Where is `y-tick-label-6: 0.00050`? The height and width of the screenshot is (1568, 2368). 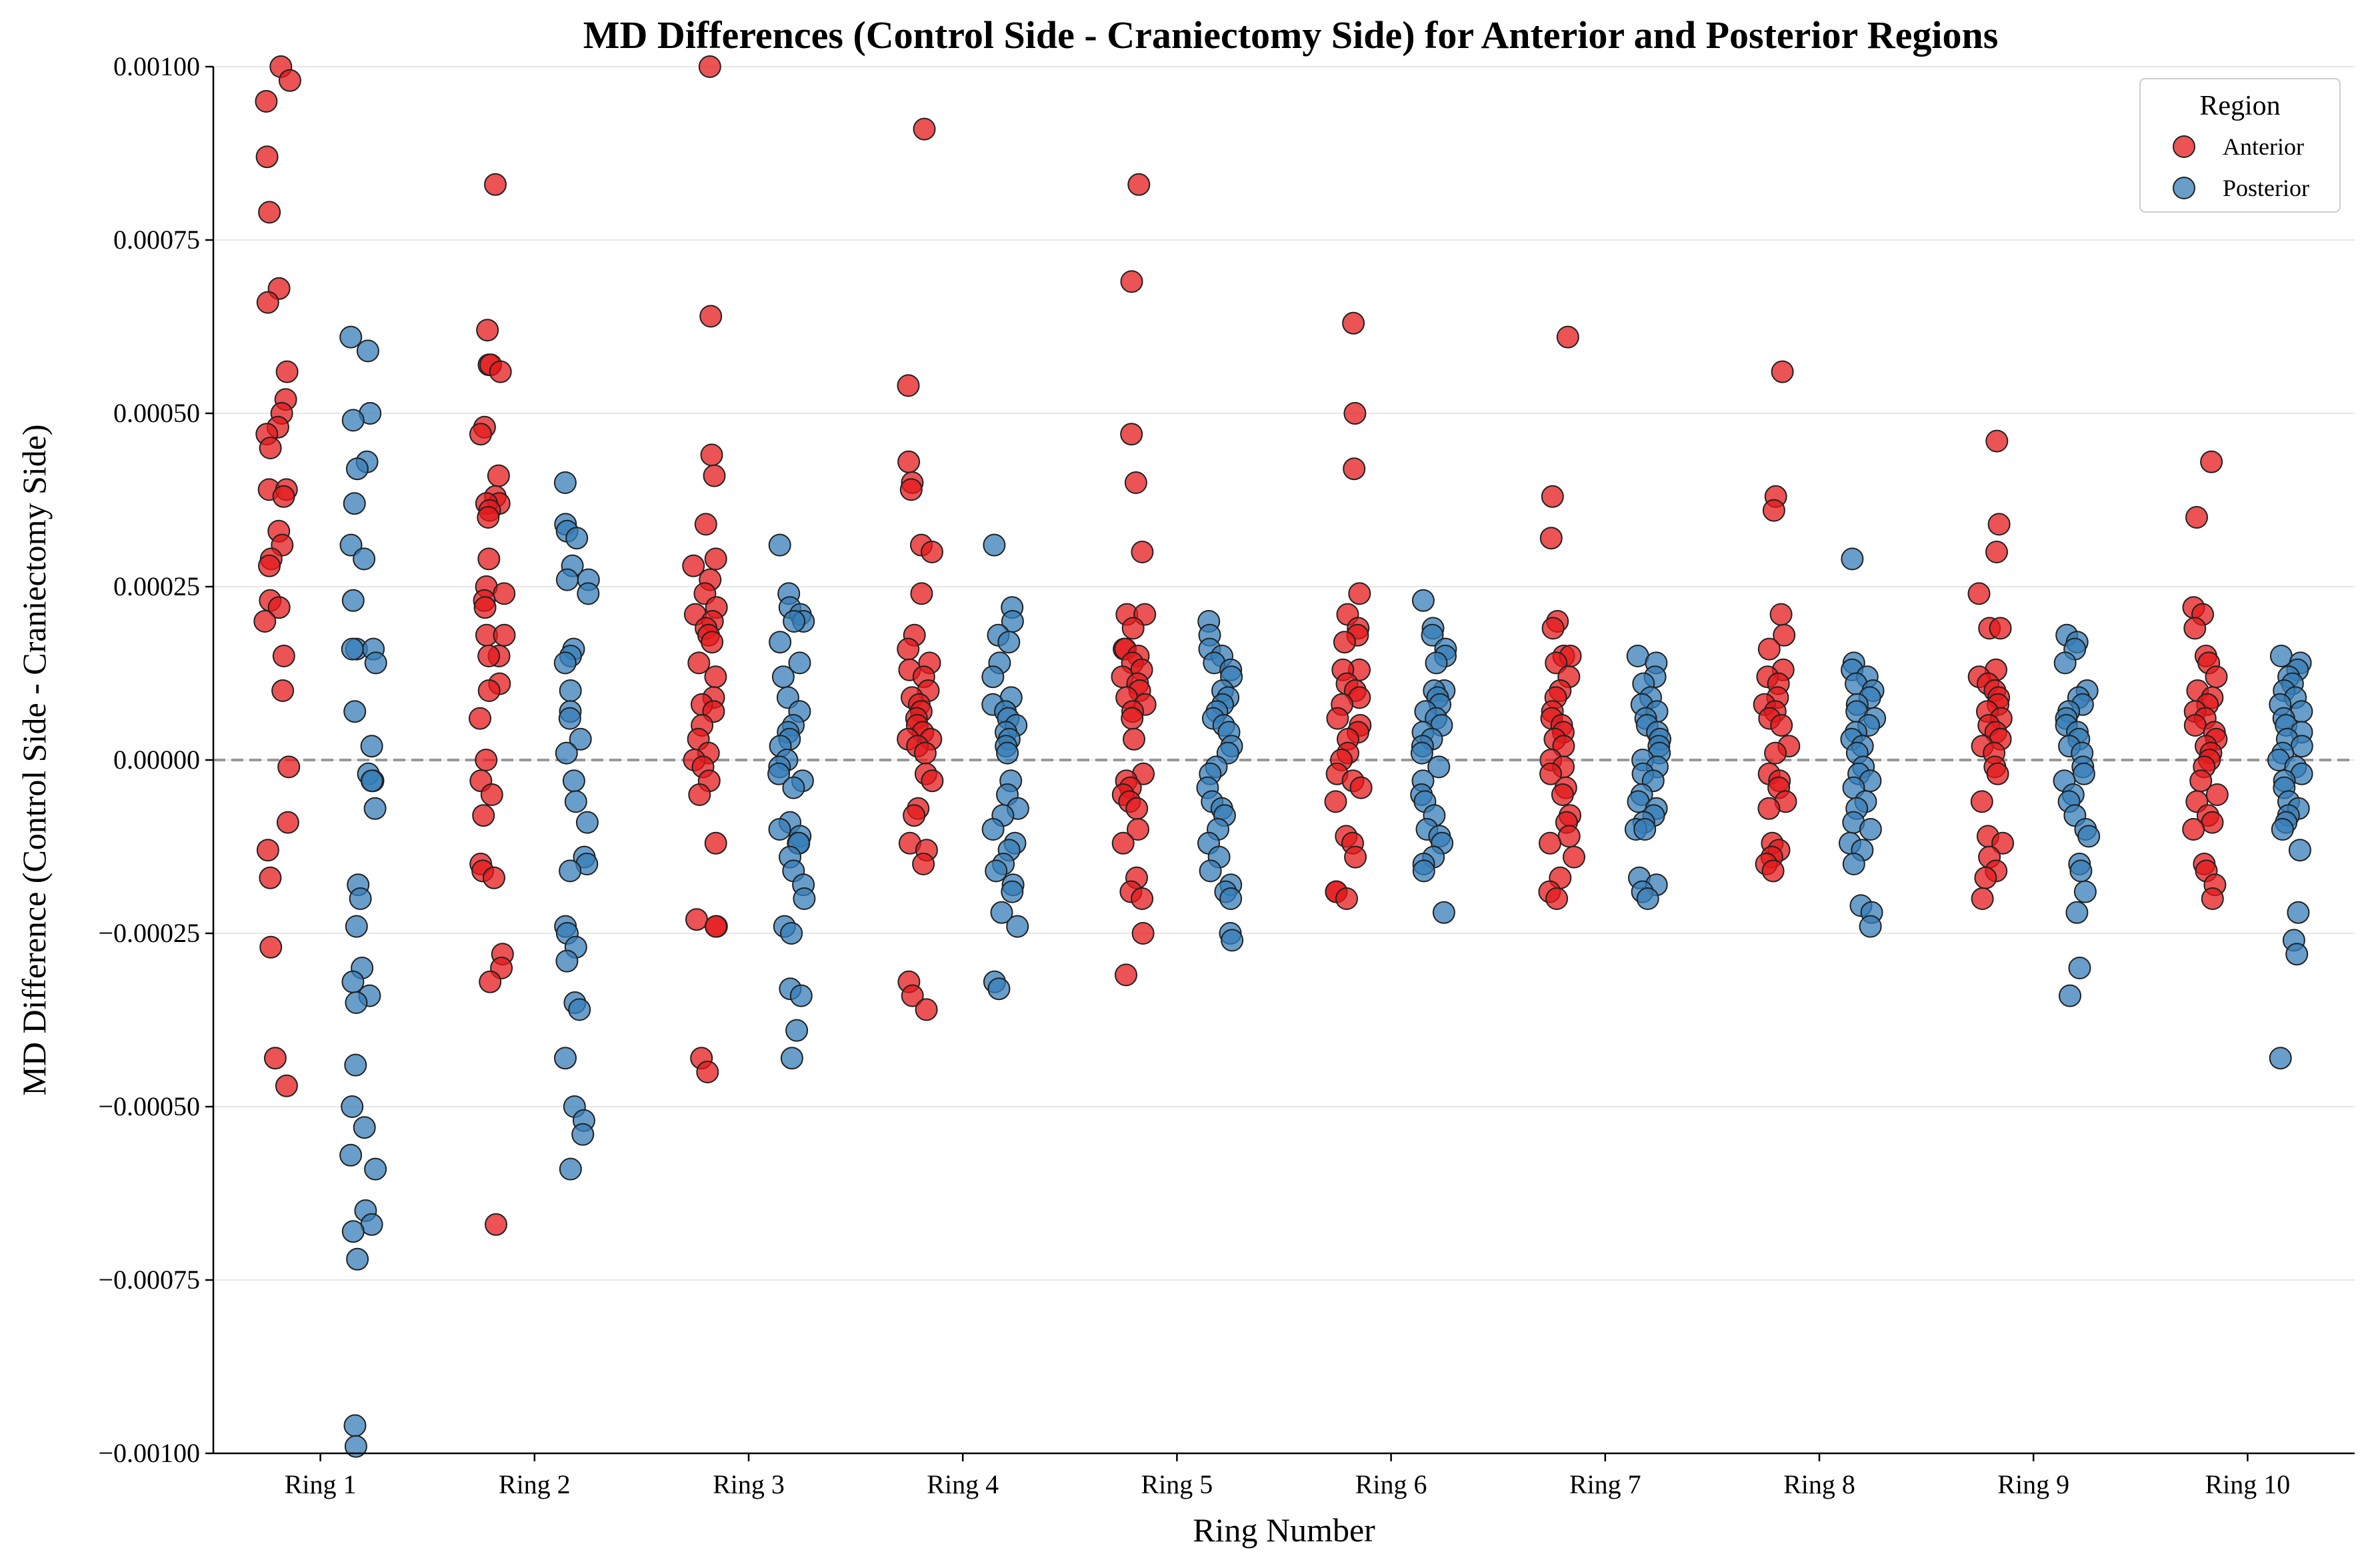 y-tick-label-6: 0.00050 is located at coordinates (156, 413).